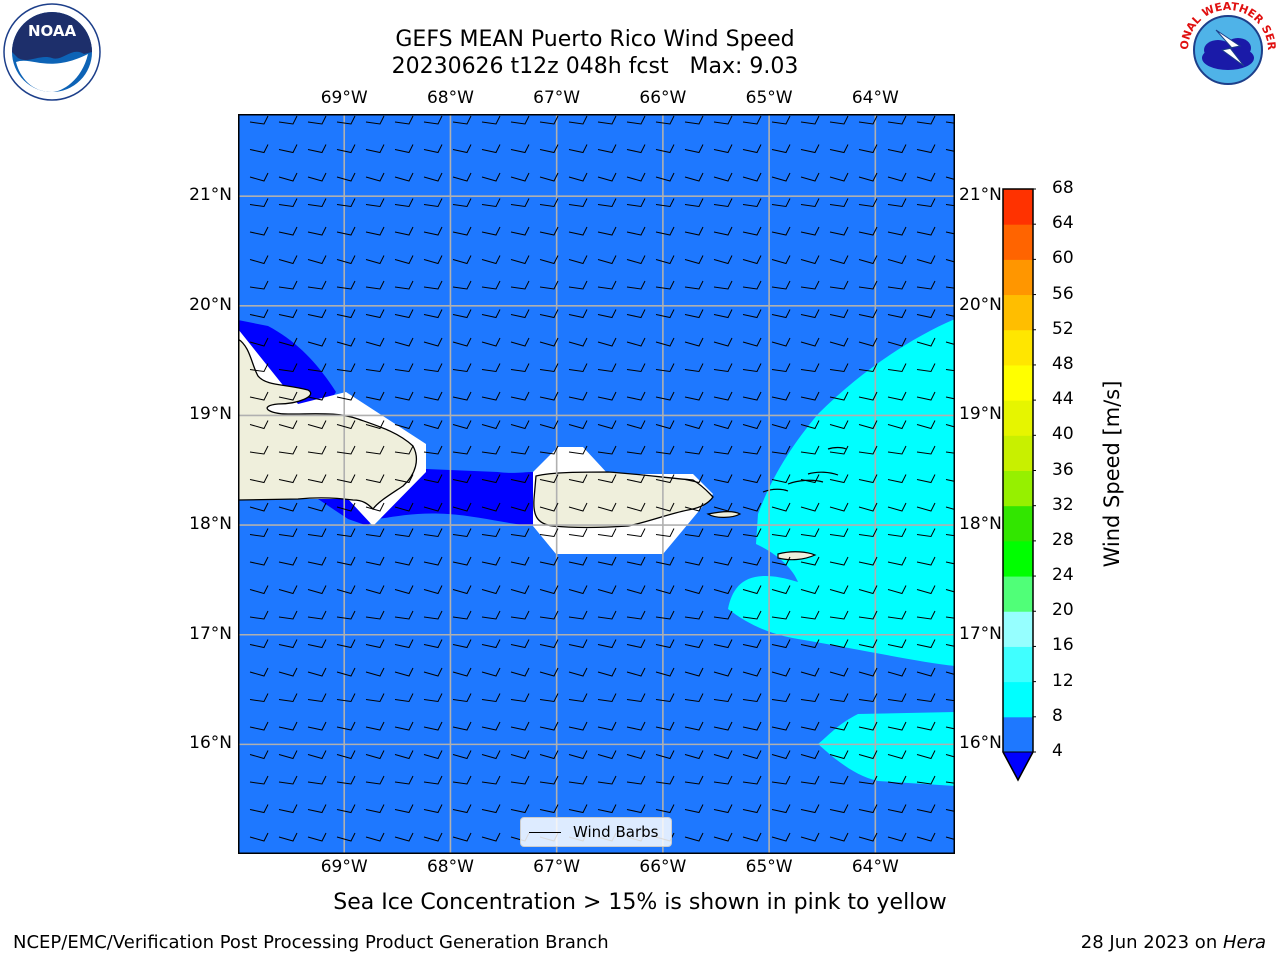  What do you see at coordinates (1063, 363) in the screenshot?
I see `colorbar-tick-label: 48` at bounding box center [1063, 363].